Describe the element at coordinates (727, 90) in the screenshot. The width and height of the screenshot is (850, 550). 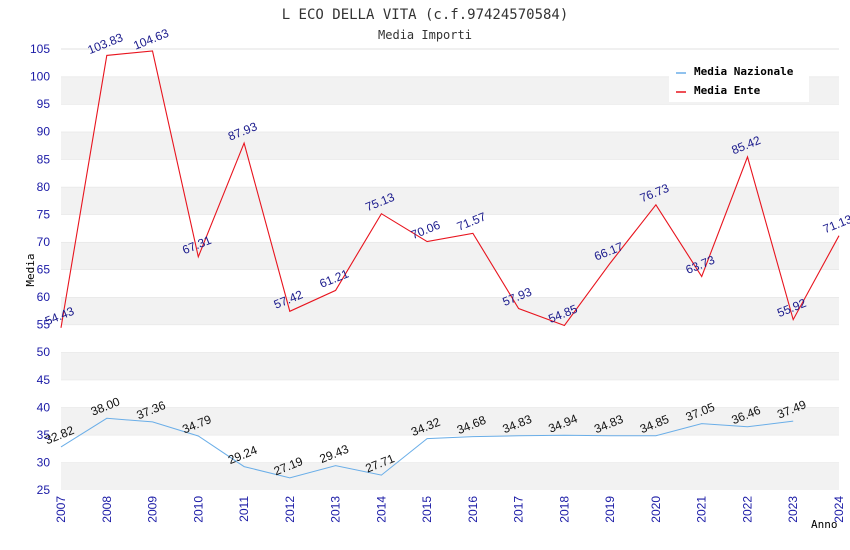
I see `legend-label-media-ente: Media Ente` at that location.